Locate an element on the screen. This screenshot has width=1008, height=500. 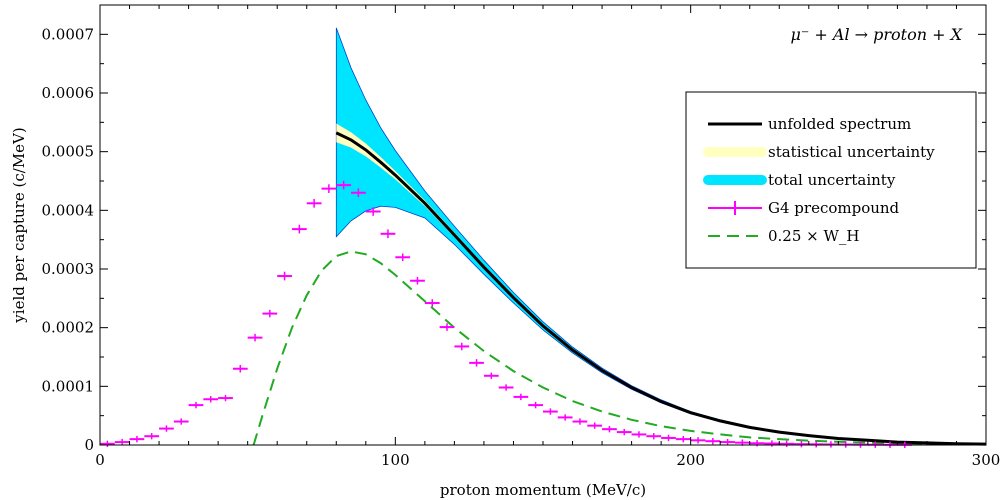
reaction-annotation: μ⁻ + Al → proton + X is located at coordinates (876, 34).